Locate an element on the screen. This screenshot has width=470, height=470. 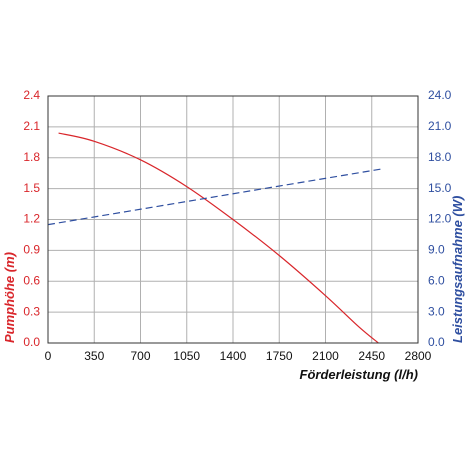
x-tick-label: 2800 is located at coordinates (418, 356).